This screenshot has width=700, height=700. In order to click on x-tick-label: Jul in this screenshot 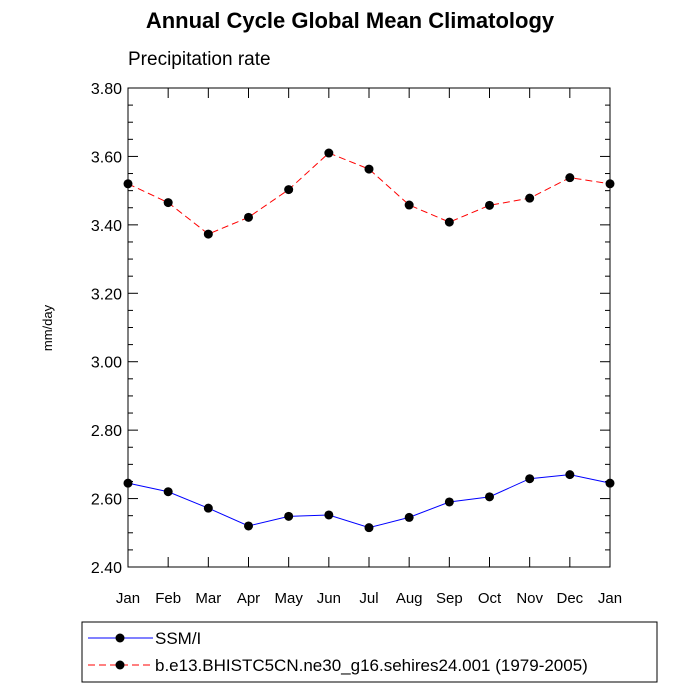, I will do `click(368, 598)`.